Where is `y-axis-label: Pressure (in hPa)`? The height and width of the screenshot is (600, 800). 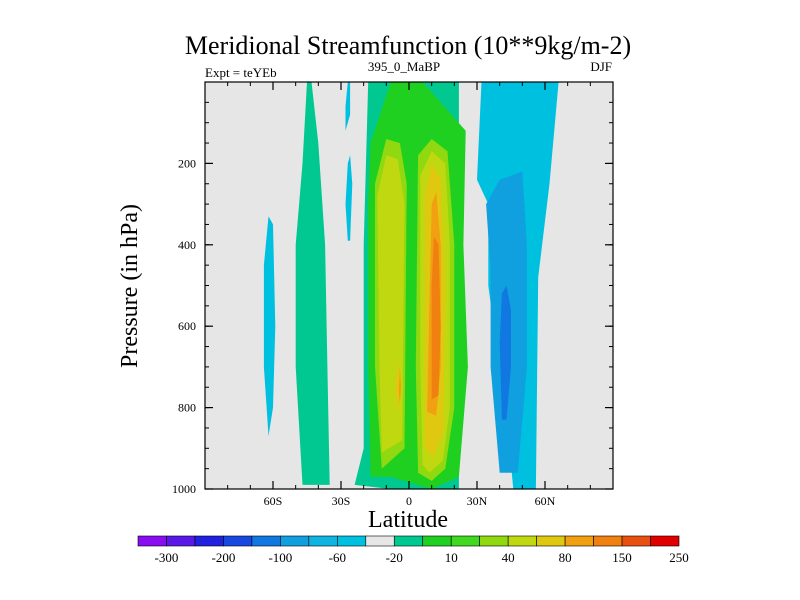 y-axis-label: Pressure (in hPa) is located at coordinates (130, 286).